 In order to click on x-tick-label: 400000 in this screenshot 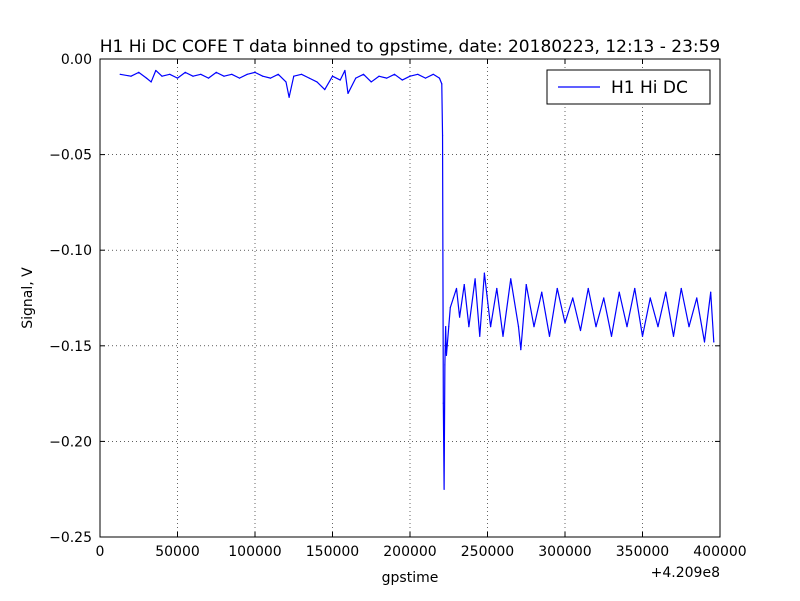, I will do `click(719, 552)`.